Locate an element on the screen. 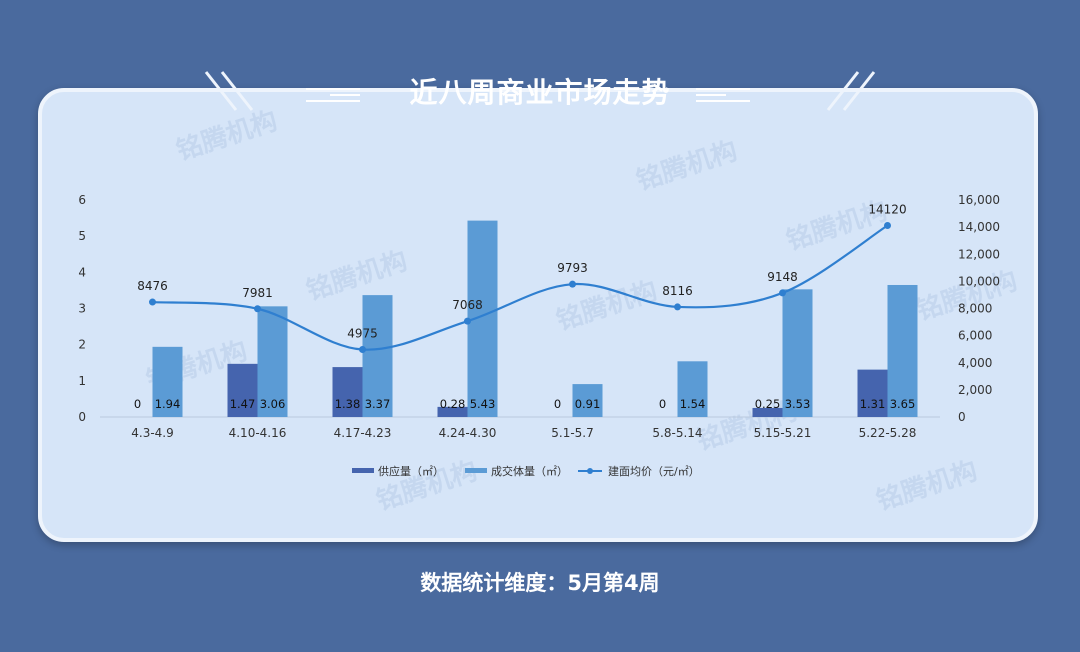 The width and height of the screenshot is (1080, 652). title-decoration is located at coordinates (540, 91).